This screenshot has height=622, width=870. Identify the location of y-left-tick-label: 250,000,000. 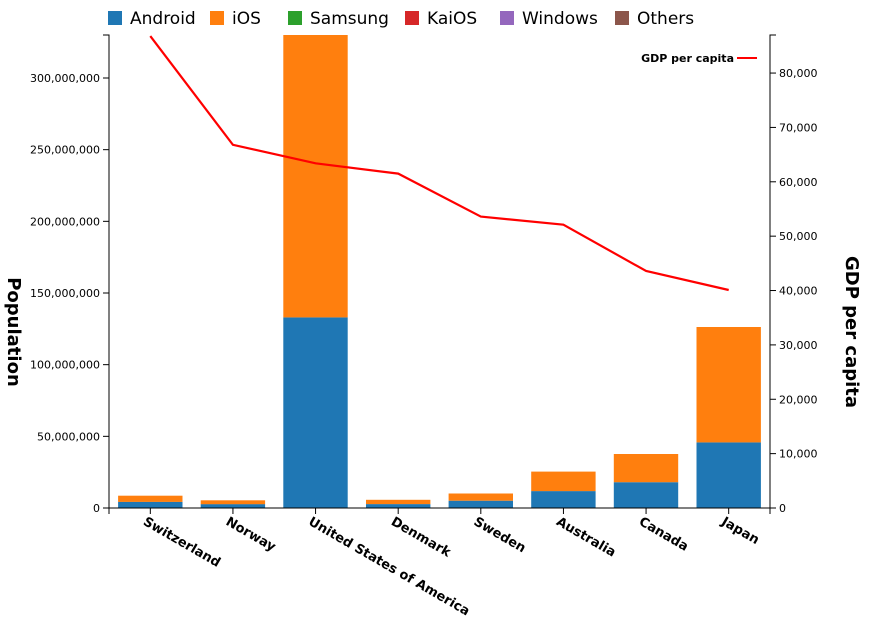
(65, 150).